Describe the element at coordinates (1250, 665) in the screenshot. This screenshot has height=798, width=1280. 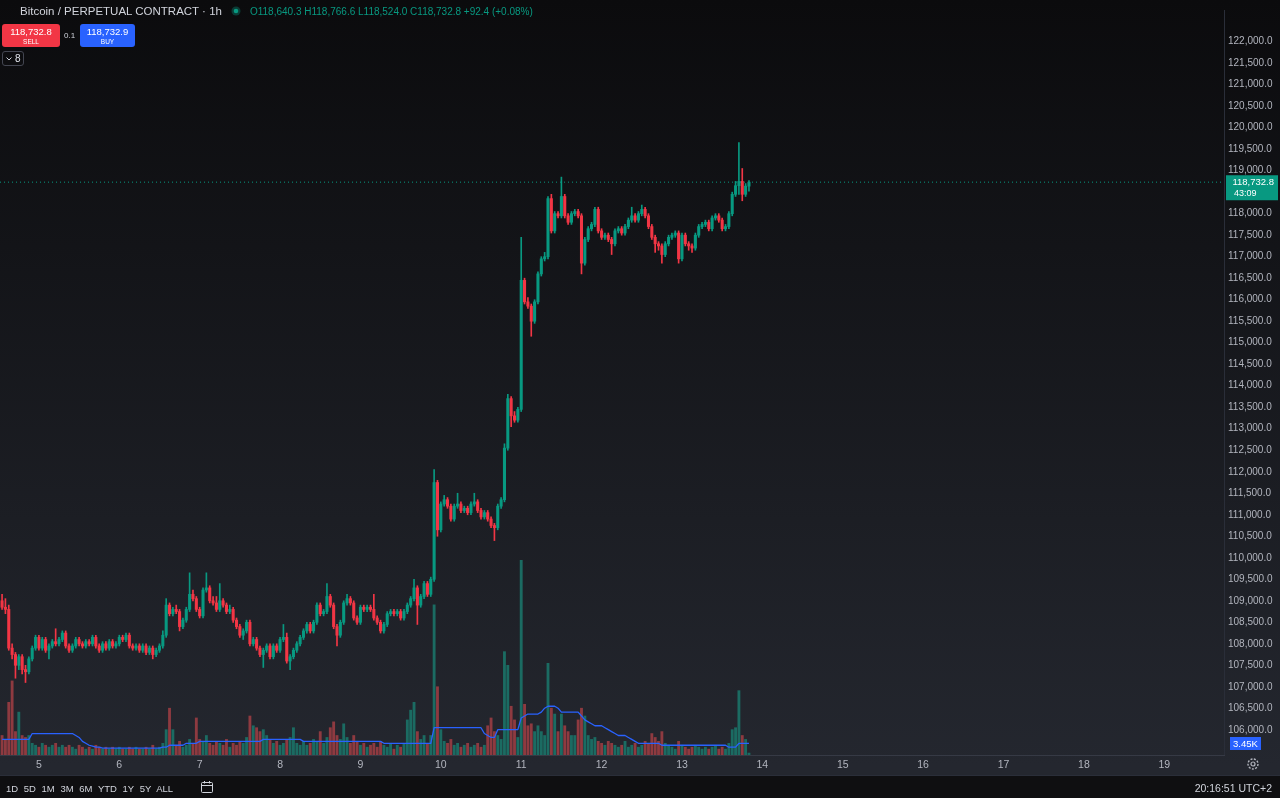
I see `y-tick-label: 107,500.0` at that location.